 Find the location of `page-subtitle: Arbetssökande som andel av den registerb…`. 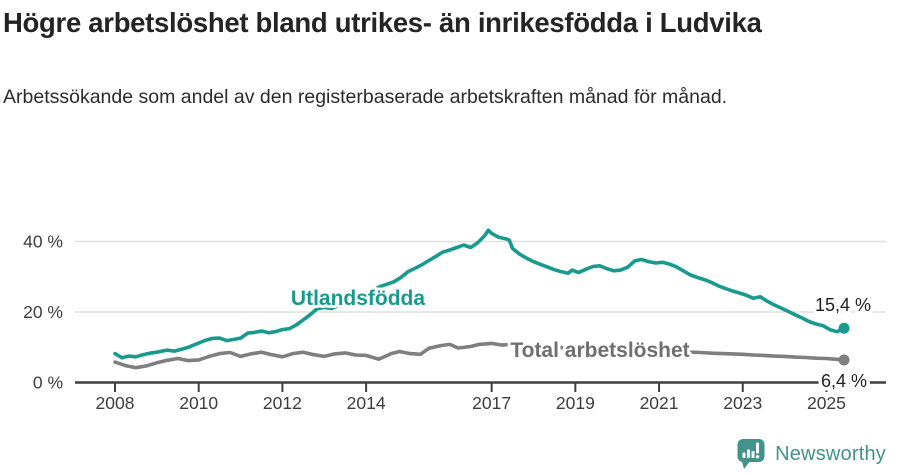

page-subtitle: Arbetssökande som andel av den registerb… is located at coordinates (365, 97).